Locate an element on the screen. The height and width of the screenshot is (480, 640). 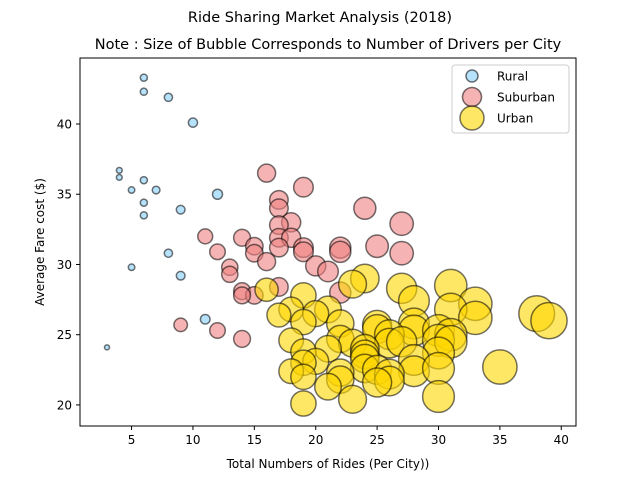
y-axis-label: Average Fare cost ($) is located at coordinates (40, 242).